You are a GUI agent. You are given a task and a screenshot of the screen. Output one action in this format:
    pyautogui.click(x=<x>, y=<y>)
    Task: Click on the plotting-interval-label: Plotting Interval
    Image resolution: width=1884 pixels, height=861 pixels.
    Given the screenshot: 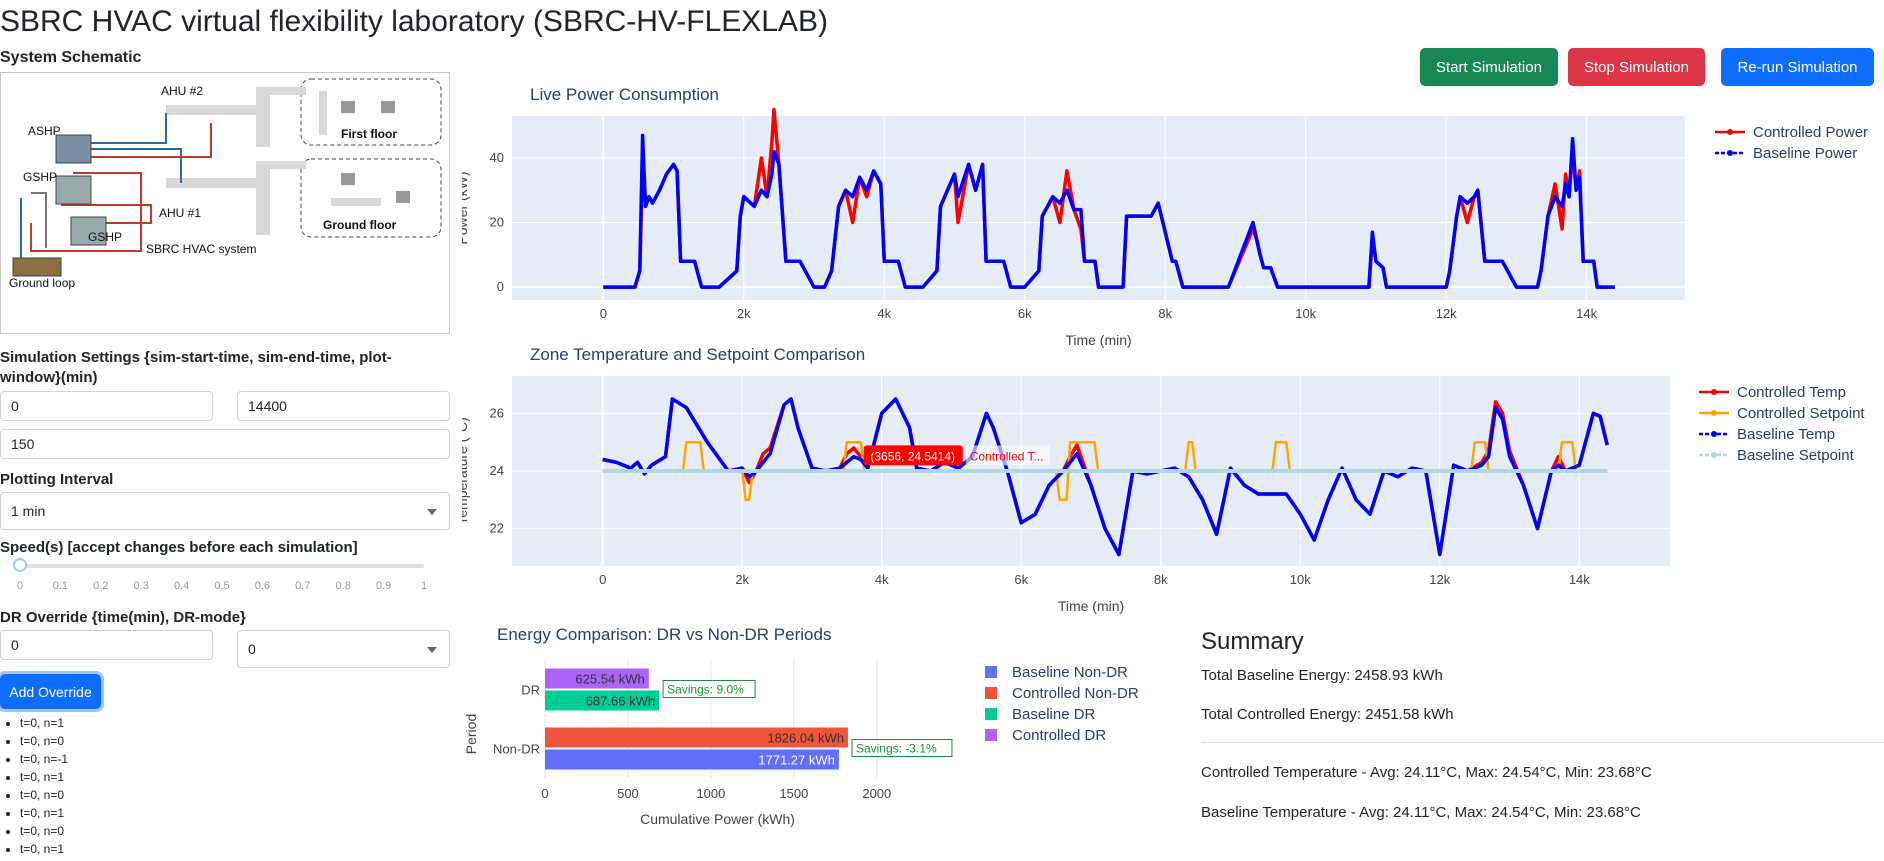 What is the action you would take?
    pyautogui.click(x=57, y=479)
    